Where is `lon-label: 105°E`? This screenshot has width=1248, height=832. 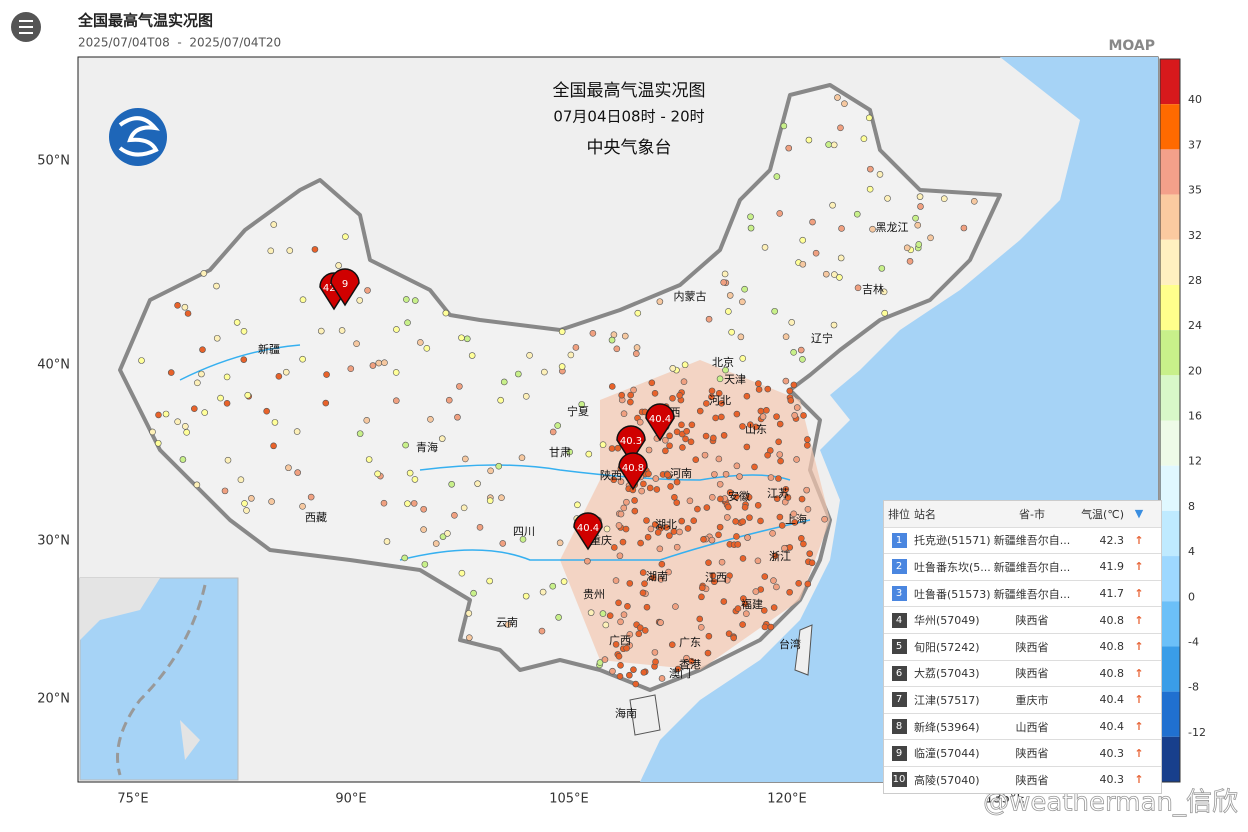
lon-label: 105°E is located at coordinates (569, 799).